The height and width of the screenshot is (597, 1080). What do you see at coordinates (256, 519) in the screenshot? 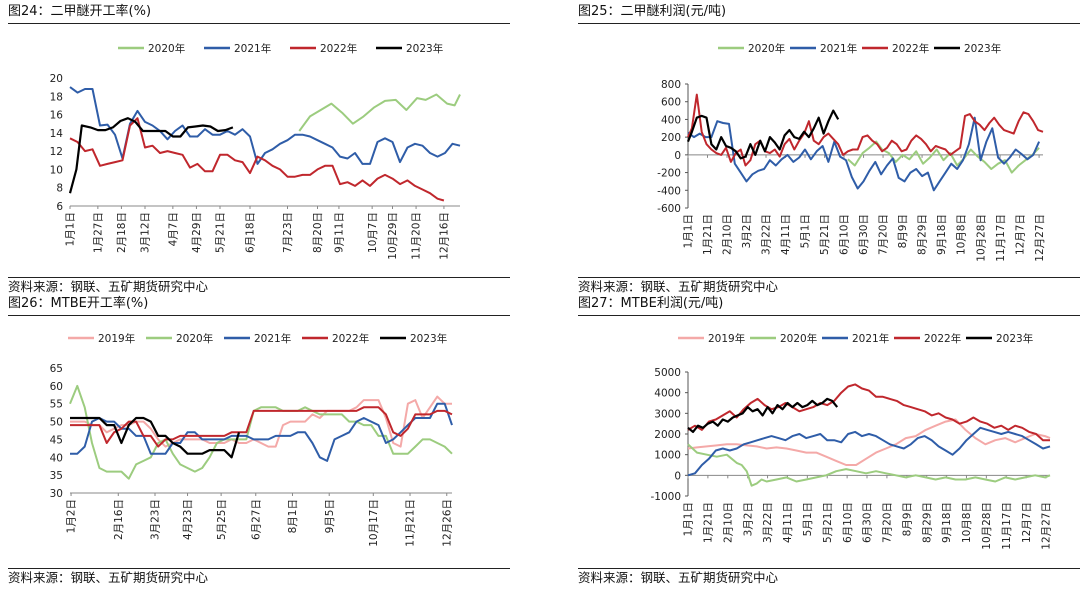
I see `x-tick-label: 6月27日` at bounding box center [256, 519].